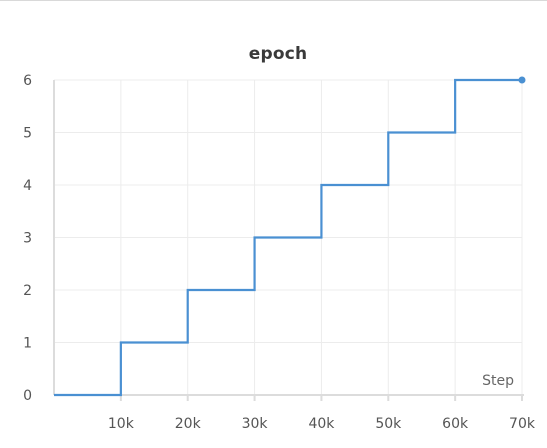 The height and width of the screenshot is (448, 547). What do you see at coordinates (321, 424) in the screenshot?
I see `x-tick-label: 40k` at bounding box center [321, 424].